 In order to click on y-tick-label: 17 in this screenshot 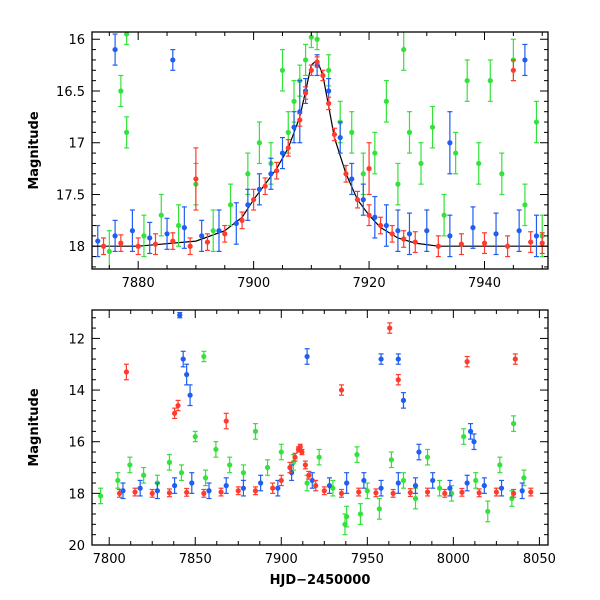, I will do `click(76, 144)`.